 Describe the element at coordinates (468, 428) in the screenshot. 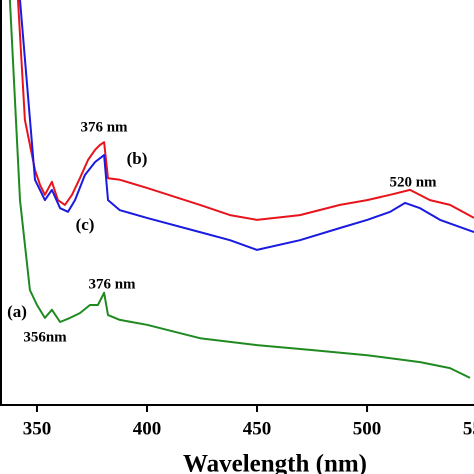

I see `x-tick-label: 550` at that location.